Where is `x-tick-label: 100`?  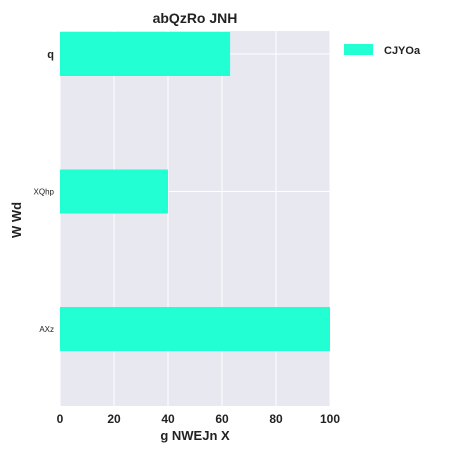 x-tick-label: 100 is located at coordinates (330, 419).